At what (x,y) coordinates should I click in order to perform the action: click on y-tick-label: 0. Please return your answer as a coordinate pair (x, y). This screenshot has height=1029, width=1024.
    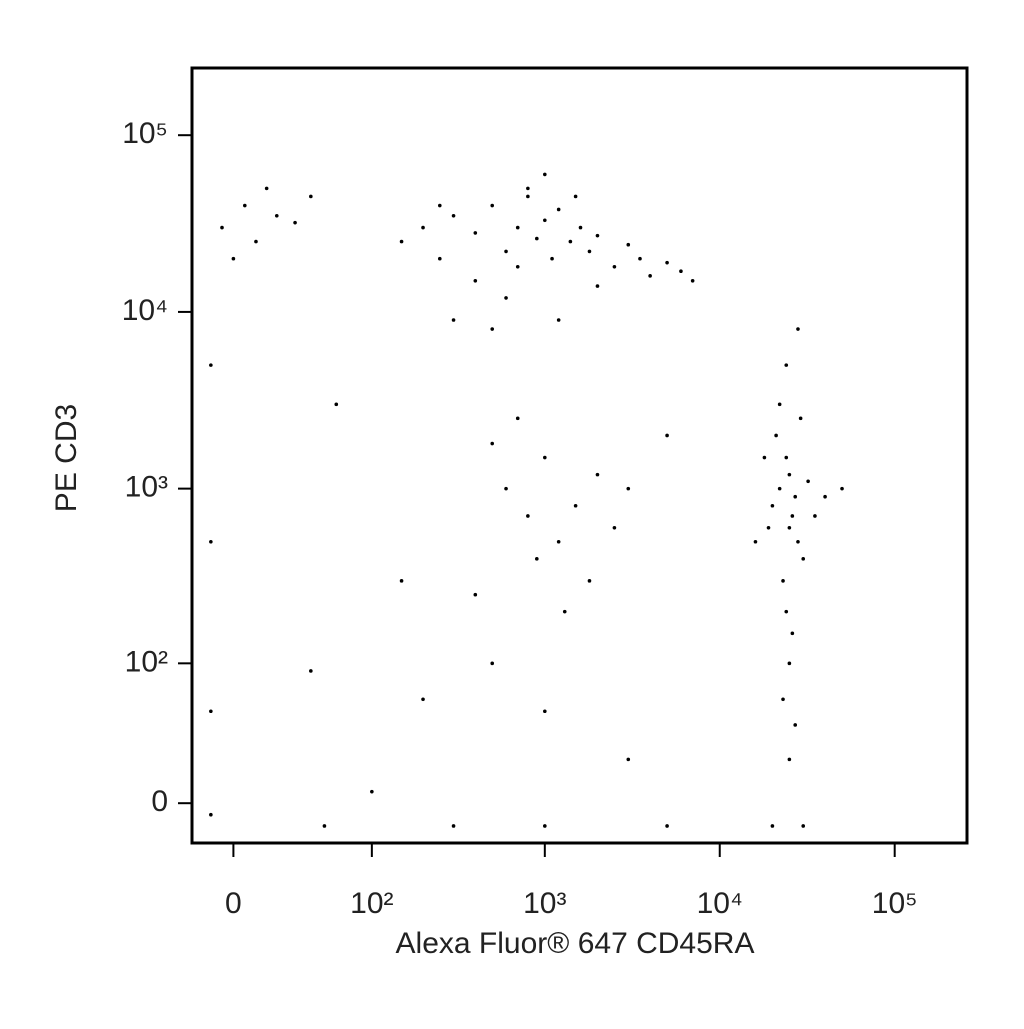
    Looking at the image, I should click on (159, 801).